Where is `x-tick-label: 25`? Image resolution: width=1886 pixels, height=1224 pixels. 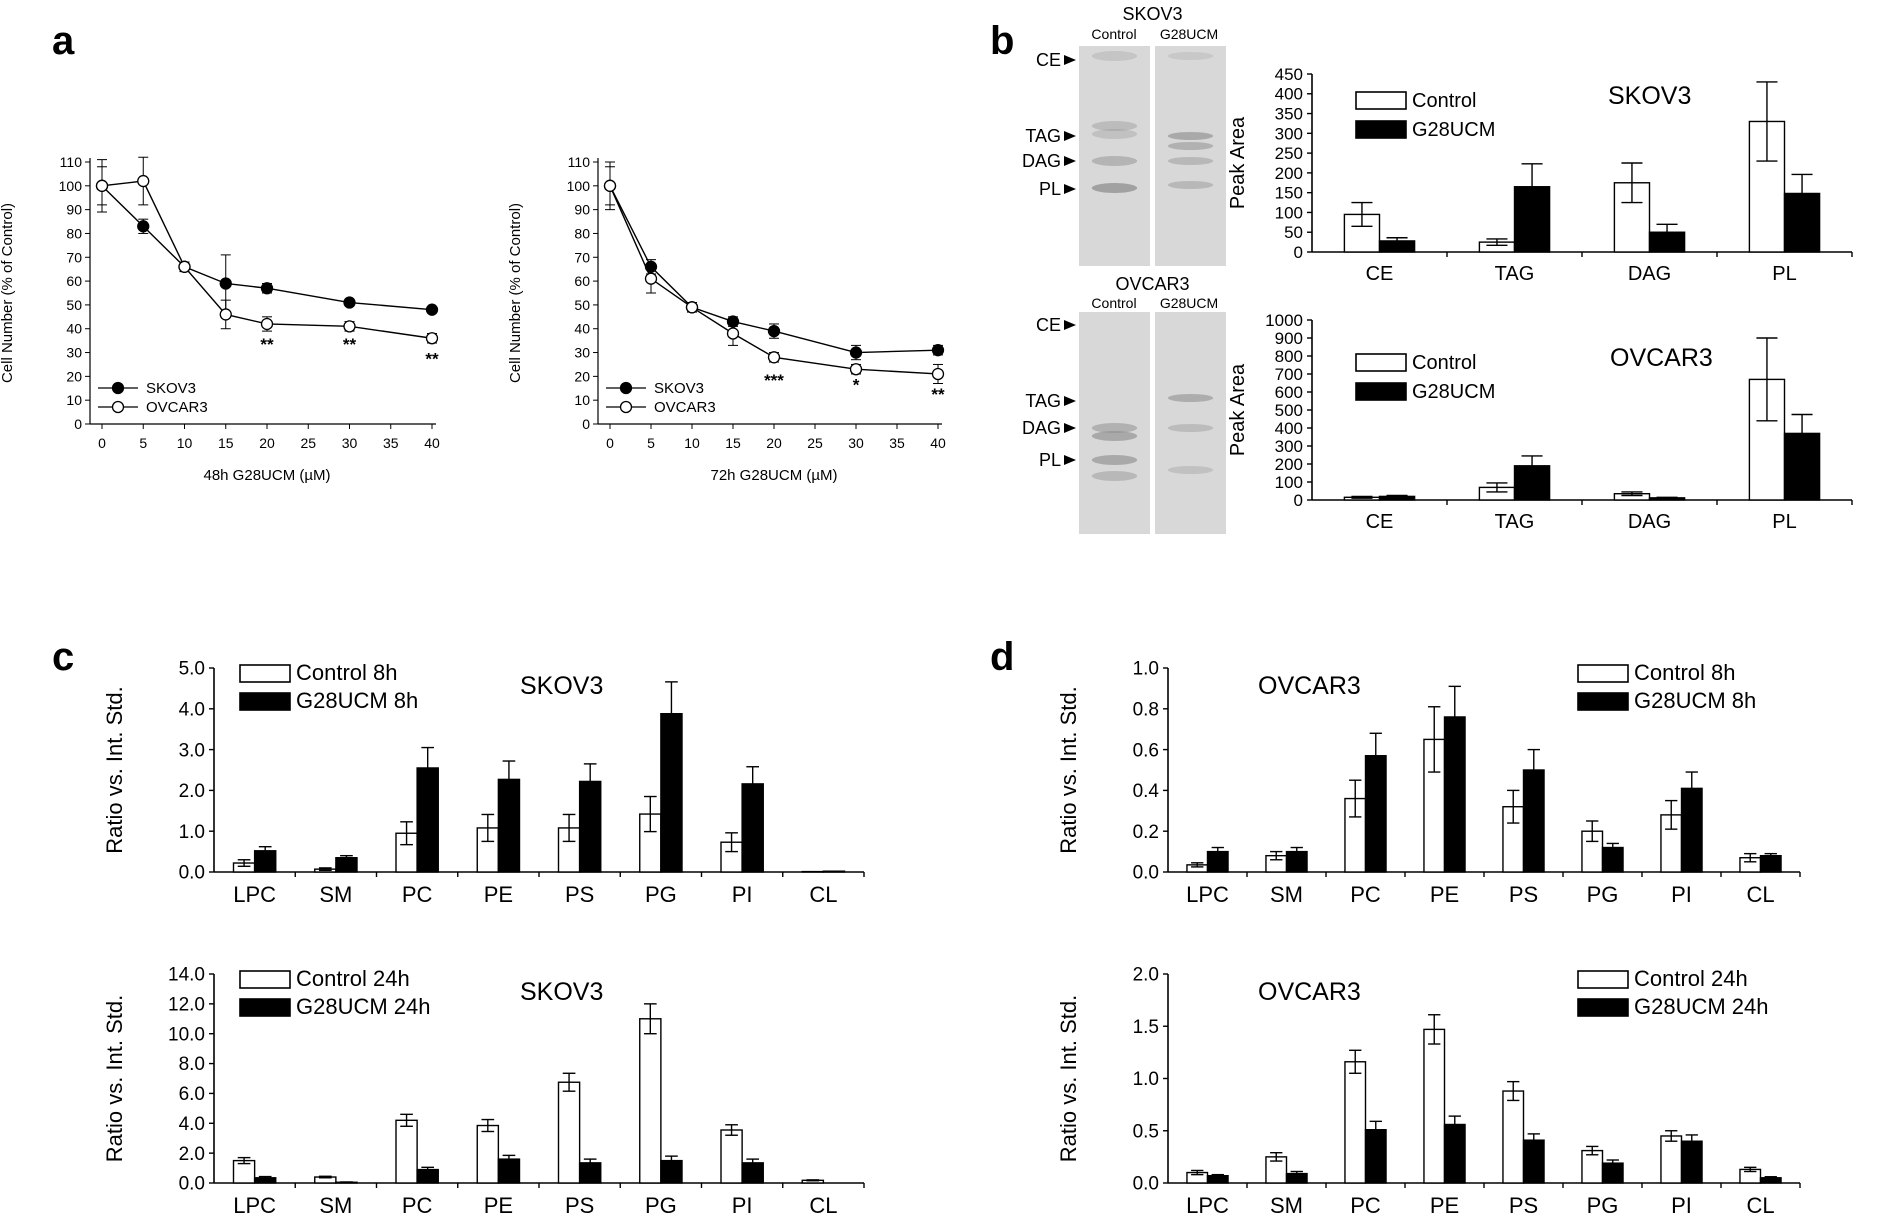
x-tick-label: 25 is located at coordinates (308, 443).